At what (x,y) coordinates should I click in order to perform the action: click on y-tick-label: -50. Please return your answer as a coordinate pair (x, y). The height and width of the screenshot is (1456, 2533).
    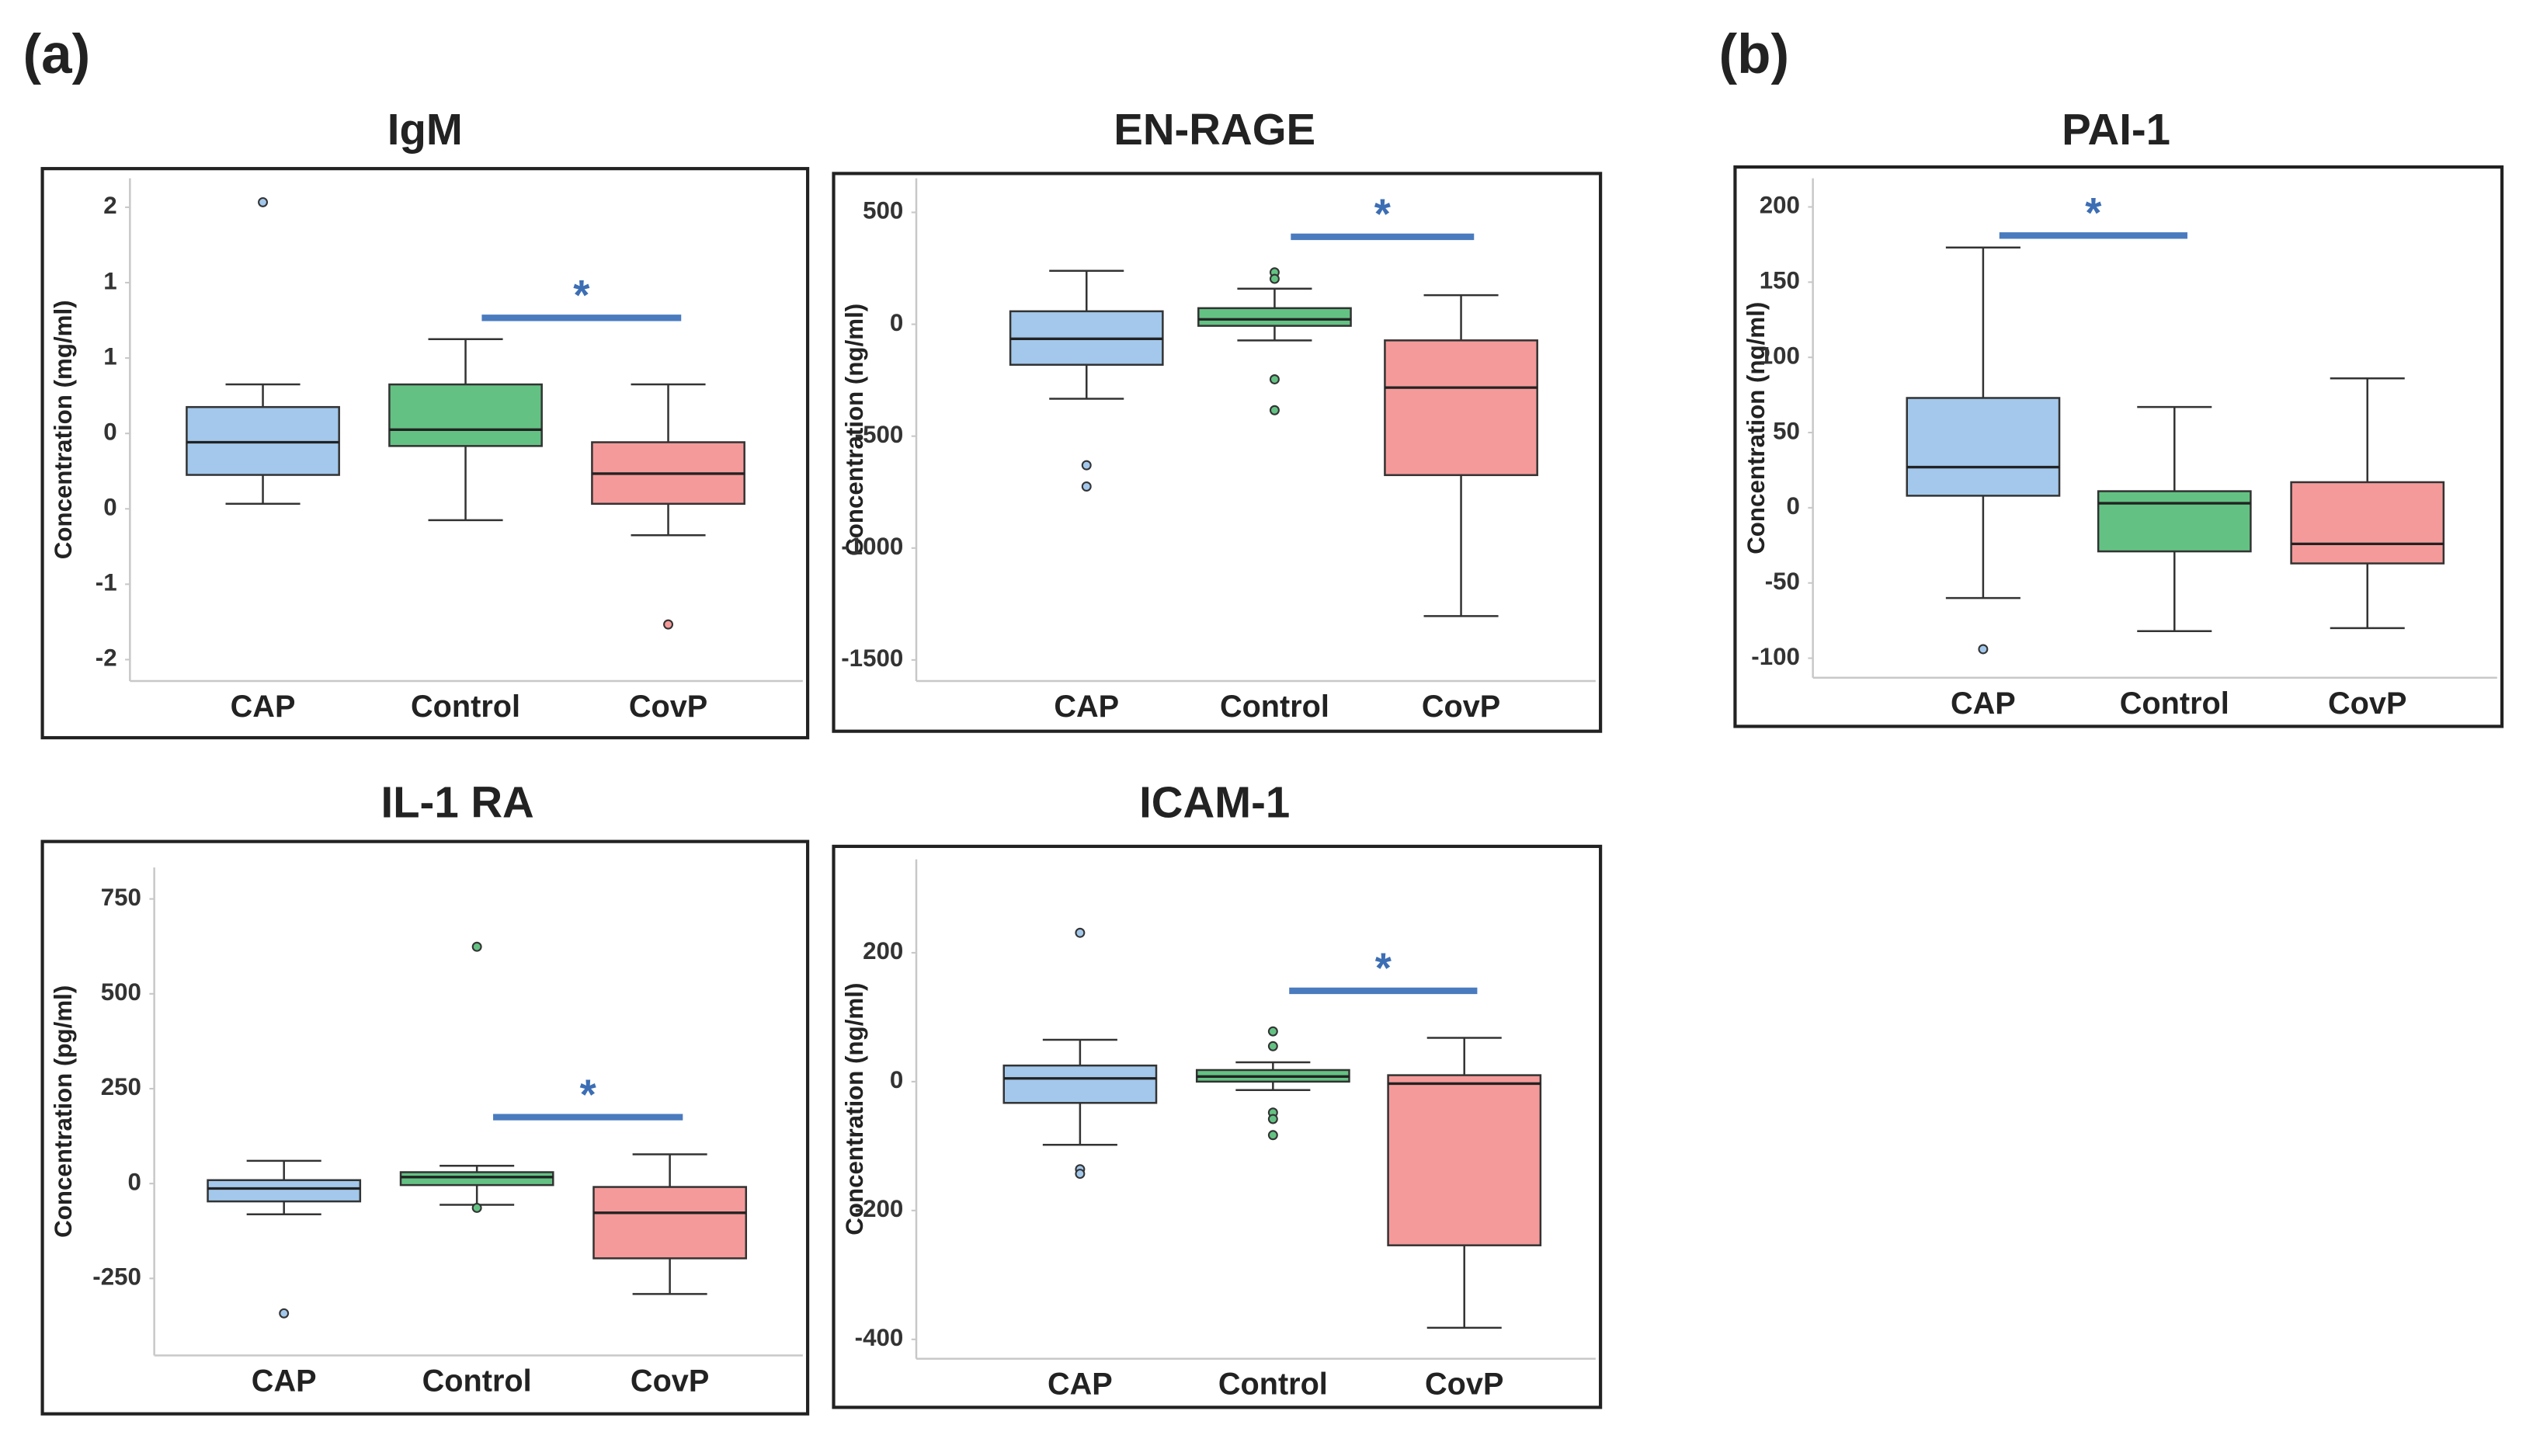
    Looking at the image, I should click on (1783, 581).